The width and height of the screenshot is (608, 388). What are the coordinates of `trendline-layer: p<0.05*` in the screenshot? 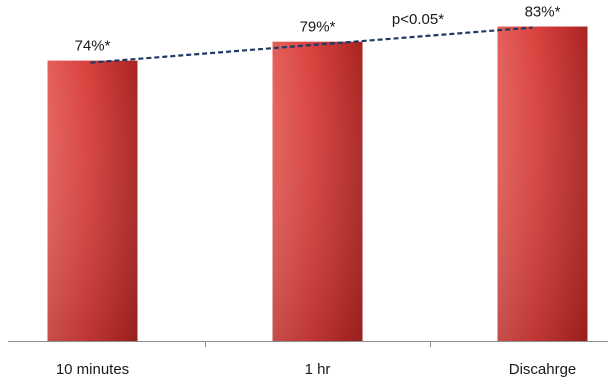 It's located at (311, 37).